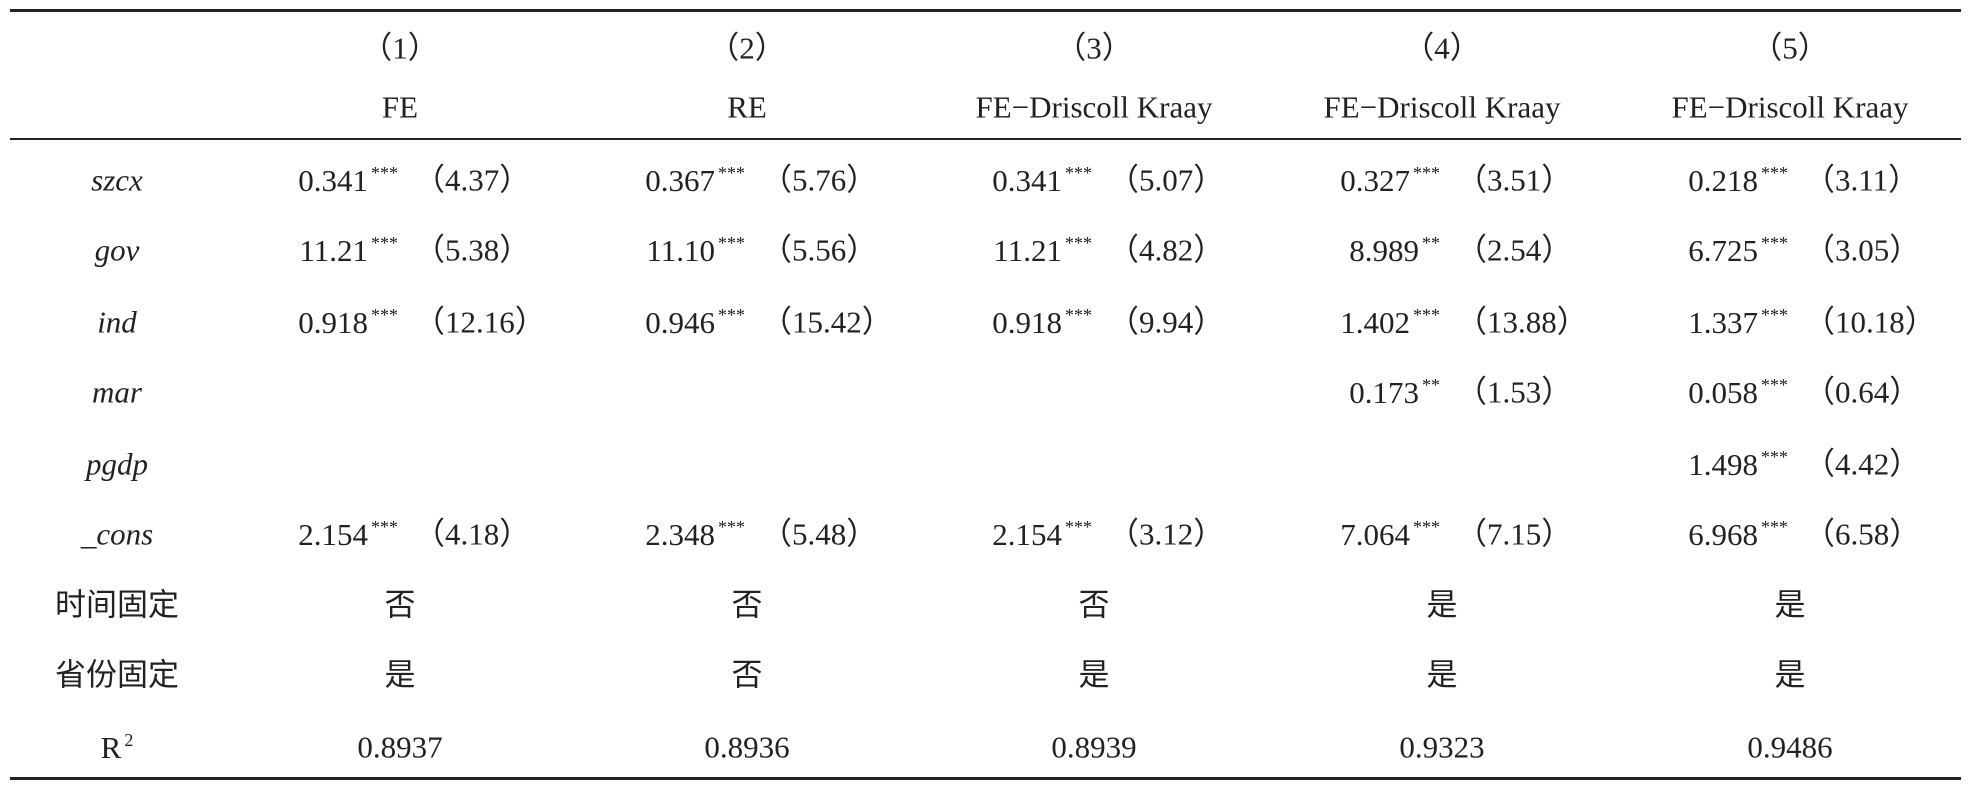  I want to click on row-label: 时间固定, so click(117, 605).